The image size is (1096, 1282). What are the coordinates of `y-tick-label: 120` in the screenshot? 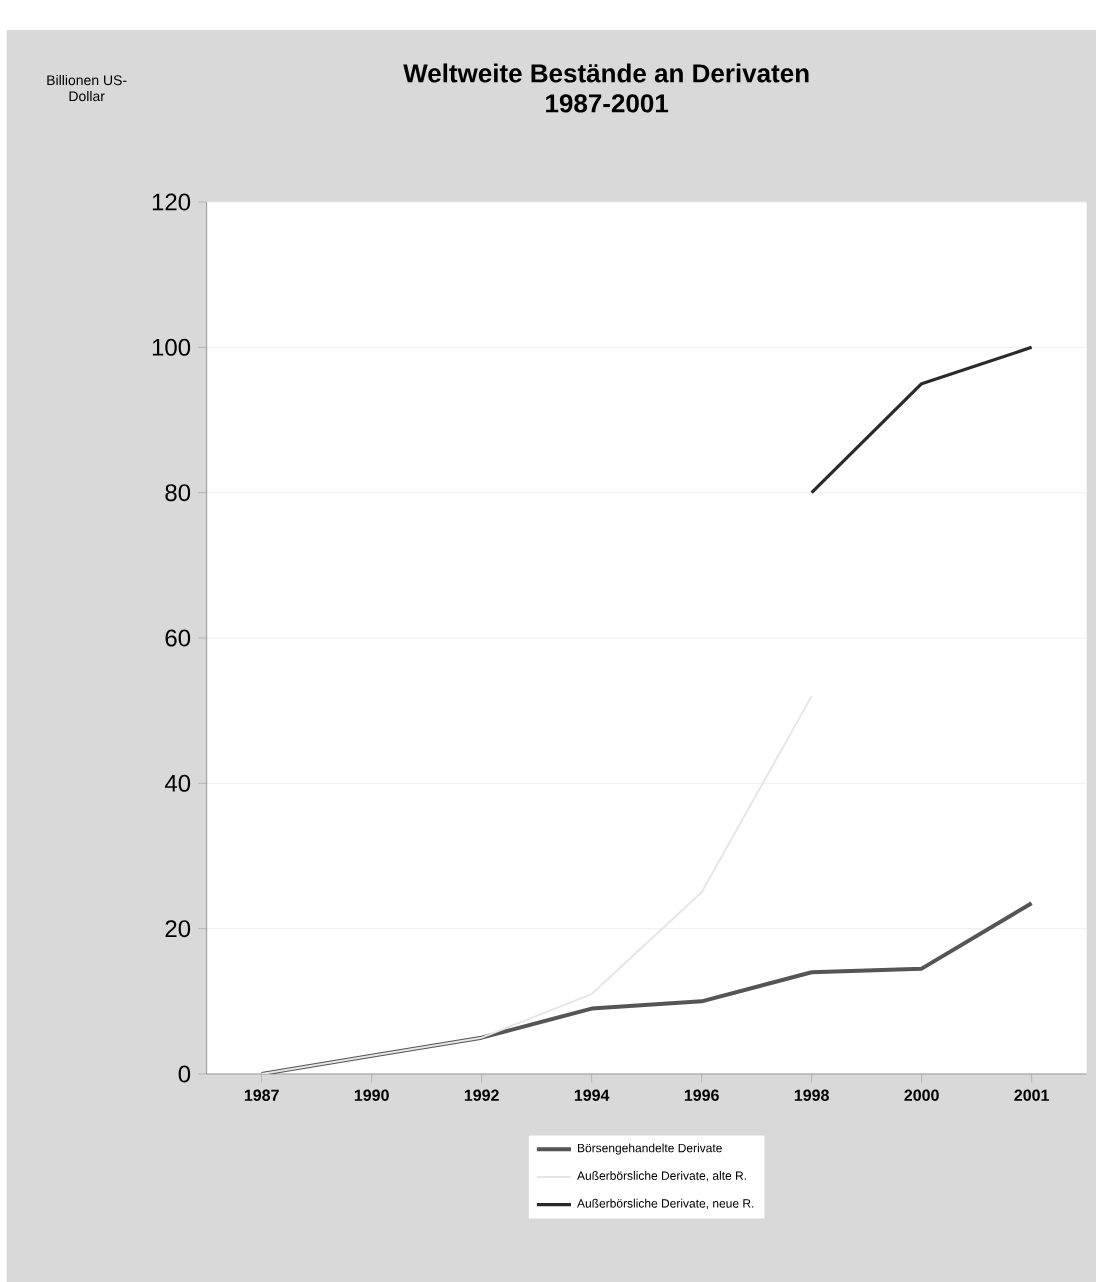 It's located at (171, 202).